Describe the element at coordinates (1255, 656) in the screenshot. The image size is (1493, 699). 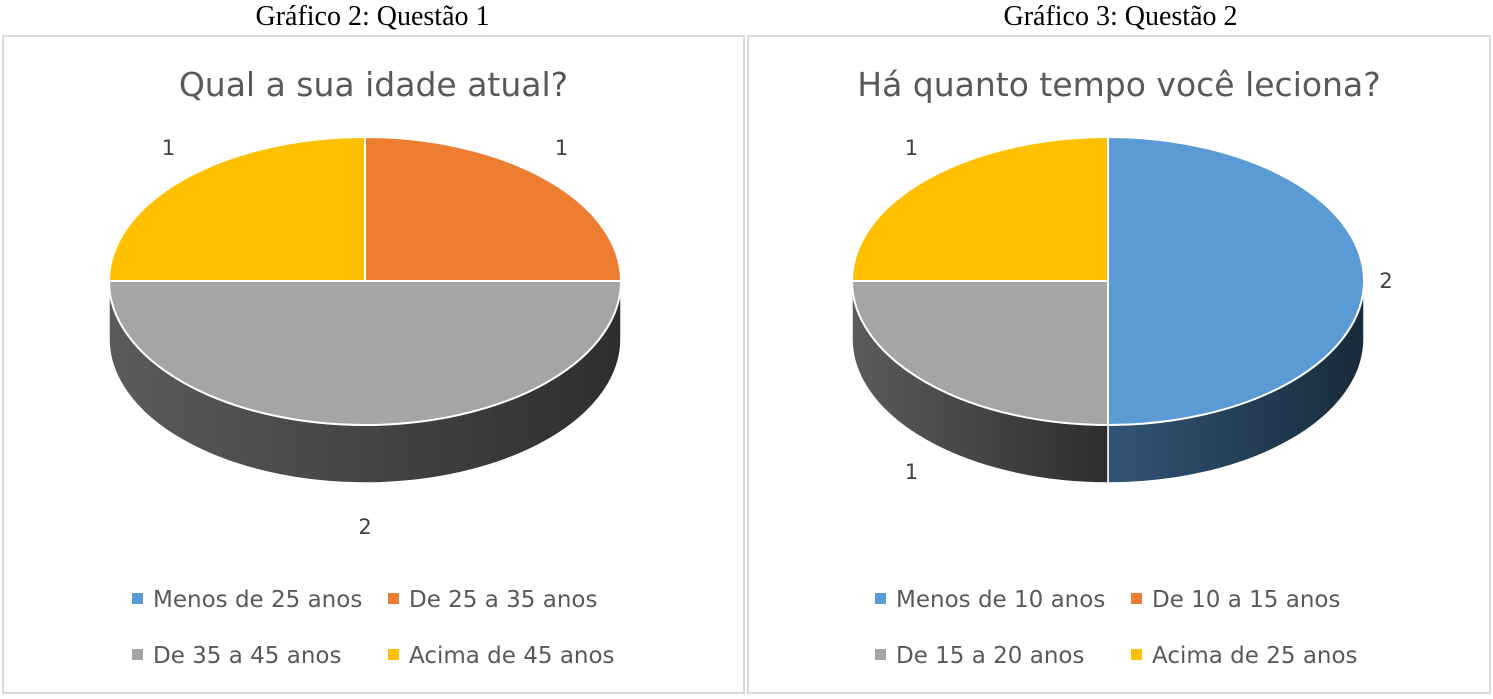
I see `legend-label: Acima de 25 anos` at that location.